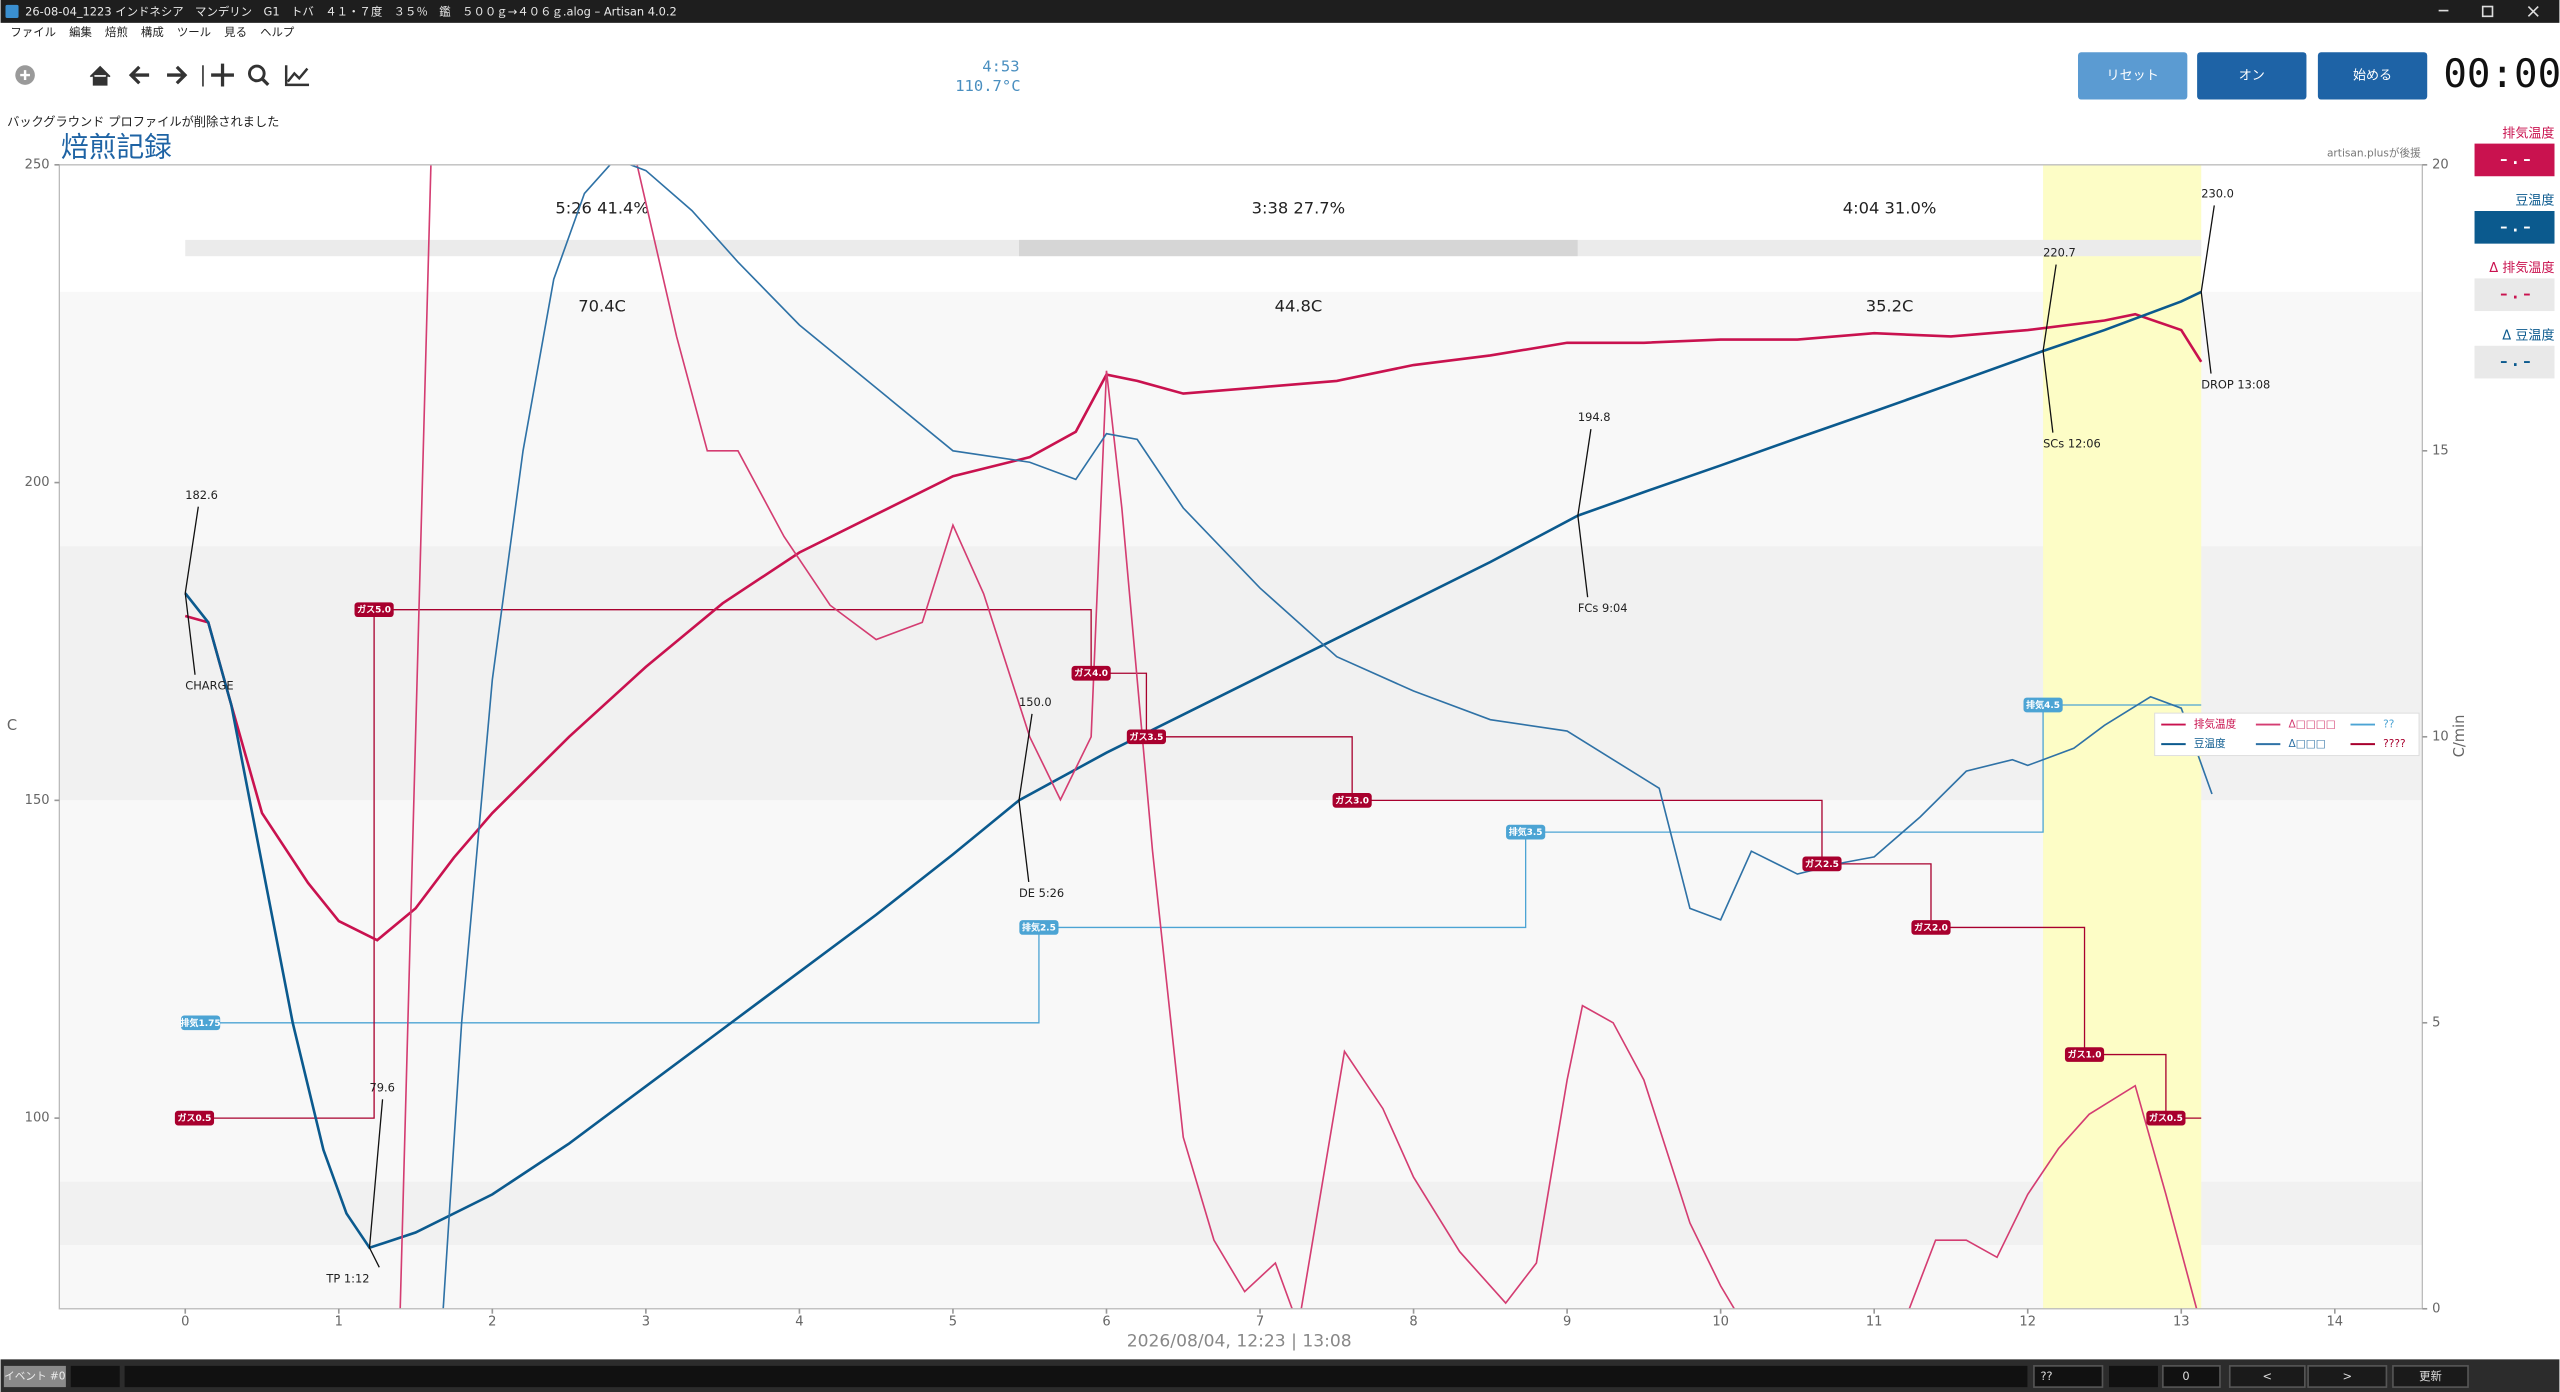  I want to click on x-tick-label: 5, so click(953, 1321).